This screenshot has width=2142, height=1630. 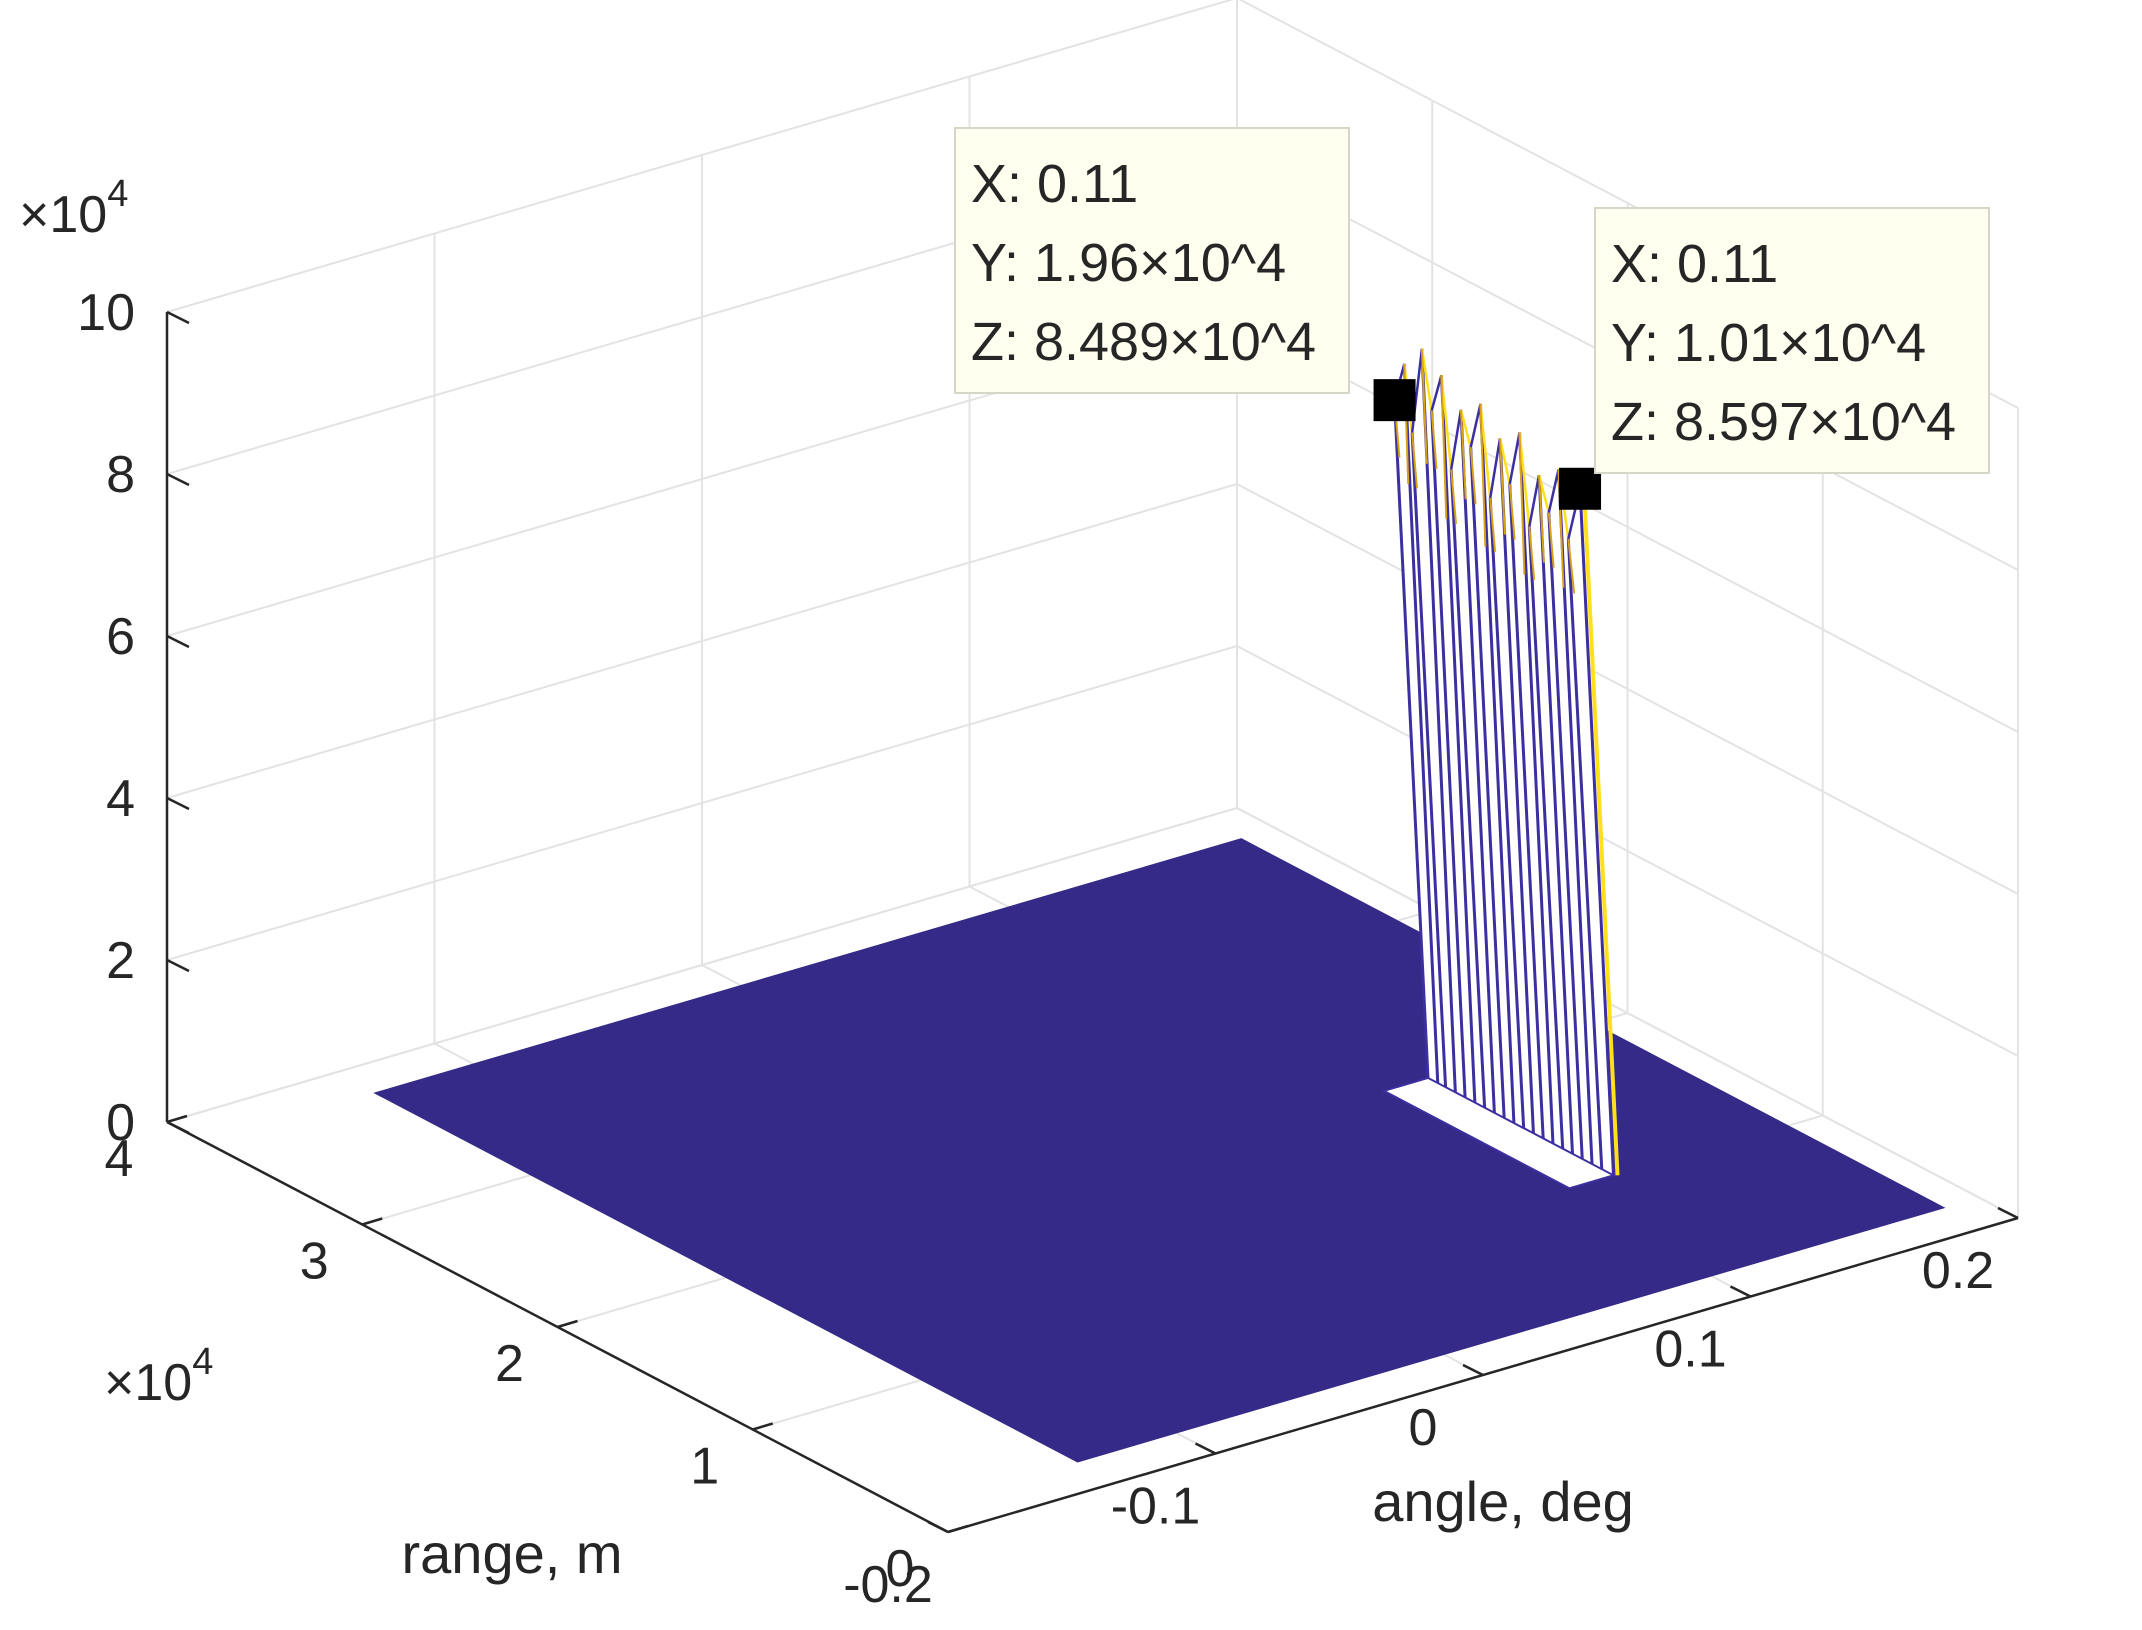 I want to click on x-tick-label: -0.2, so click(x=888, y=1585).